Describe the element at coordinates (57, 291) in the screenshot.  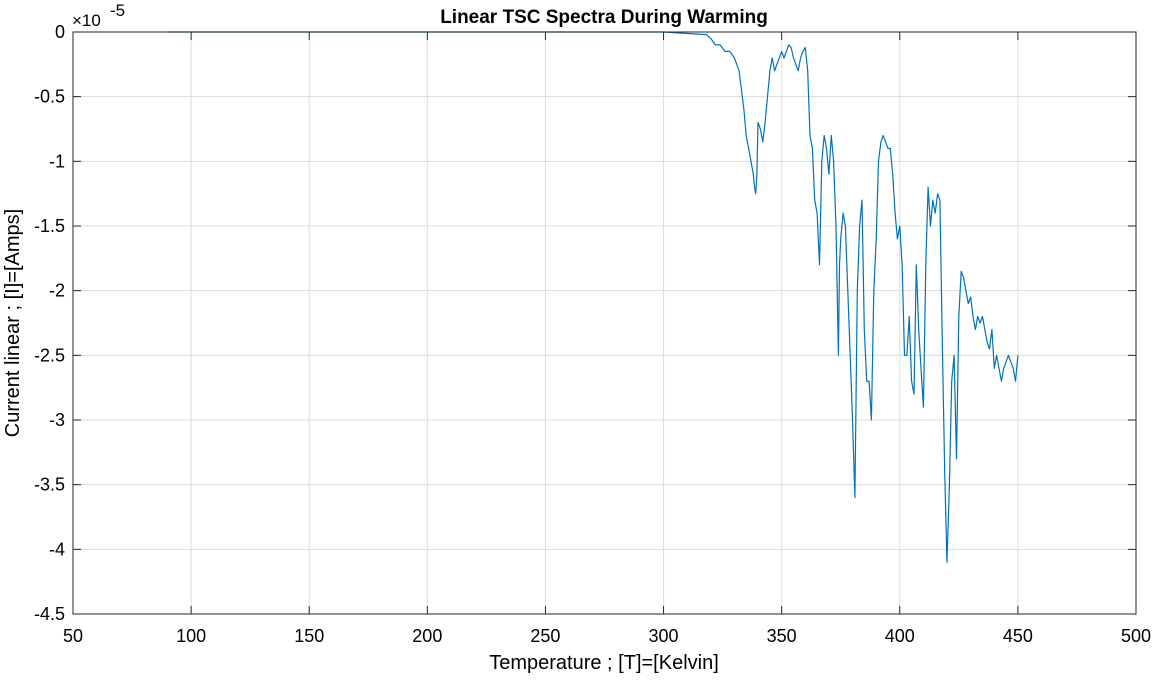
I see `y-tick-label: -2` at that location.